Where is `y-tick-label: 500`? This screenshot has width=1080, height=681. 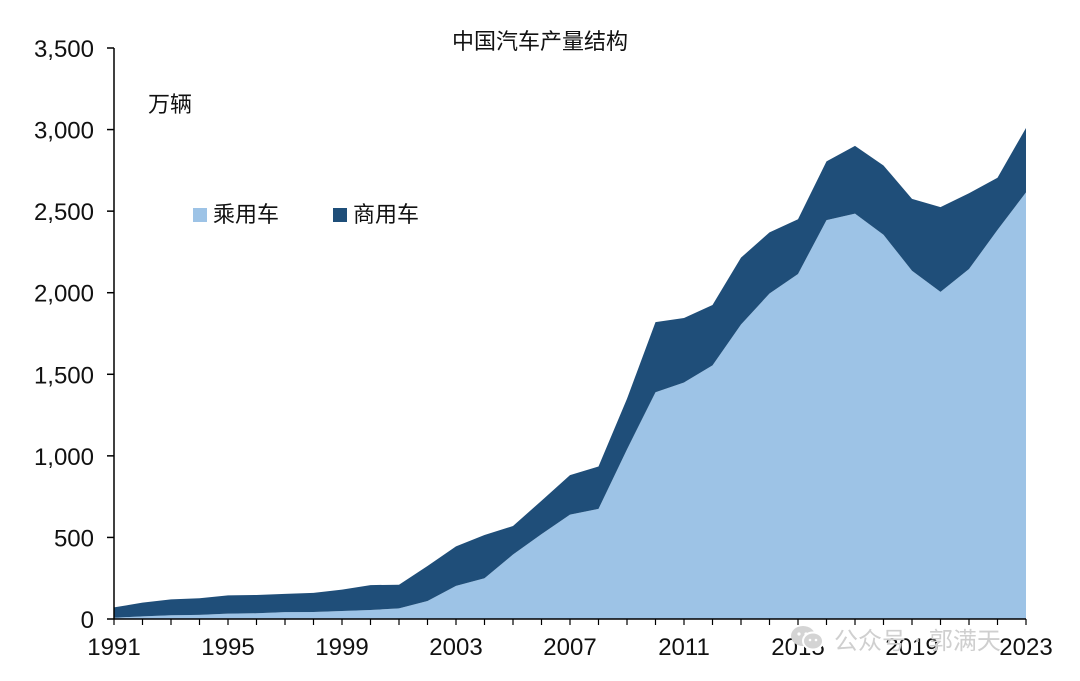
y-tick-label: 500 is located at coordinates (74, 538).